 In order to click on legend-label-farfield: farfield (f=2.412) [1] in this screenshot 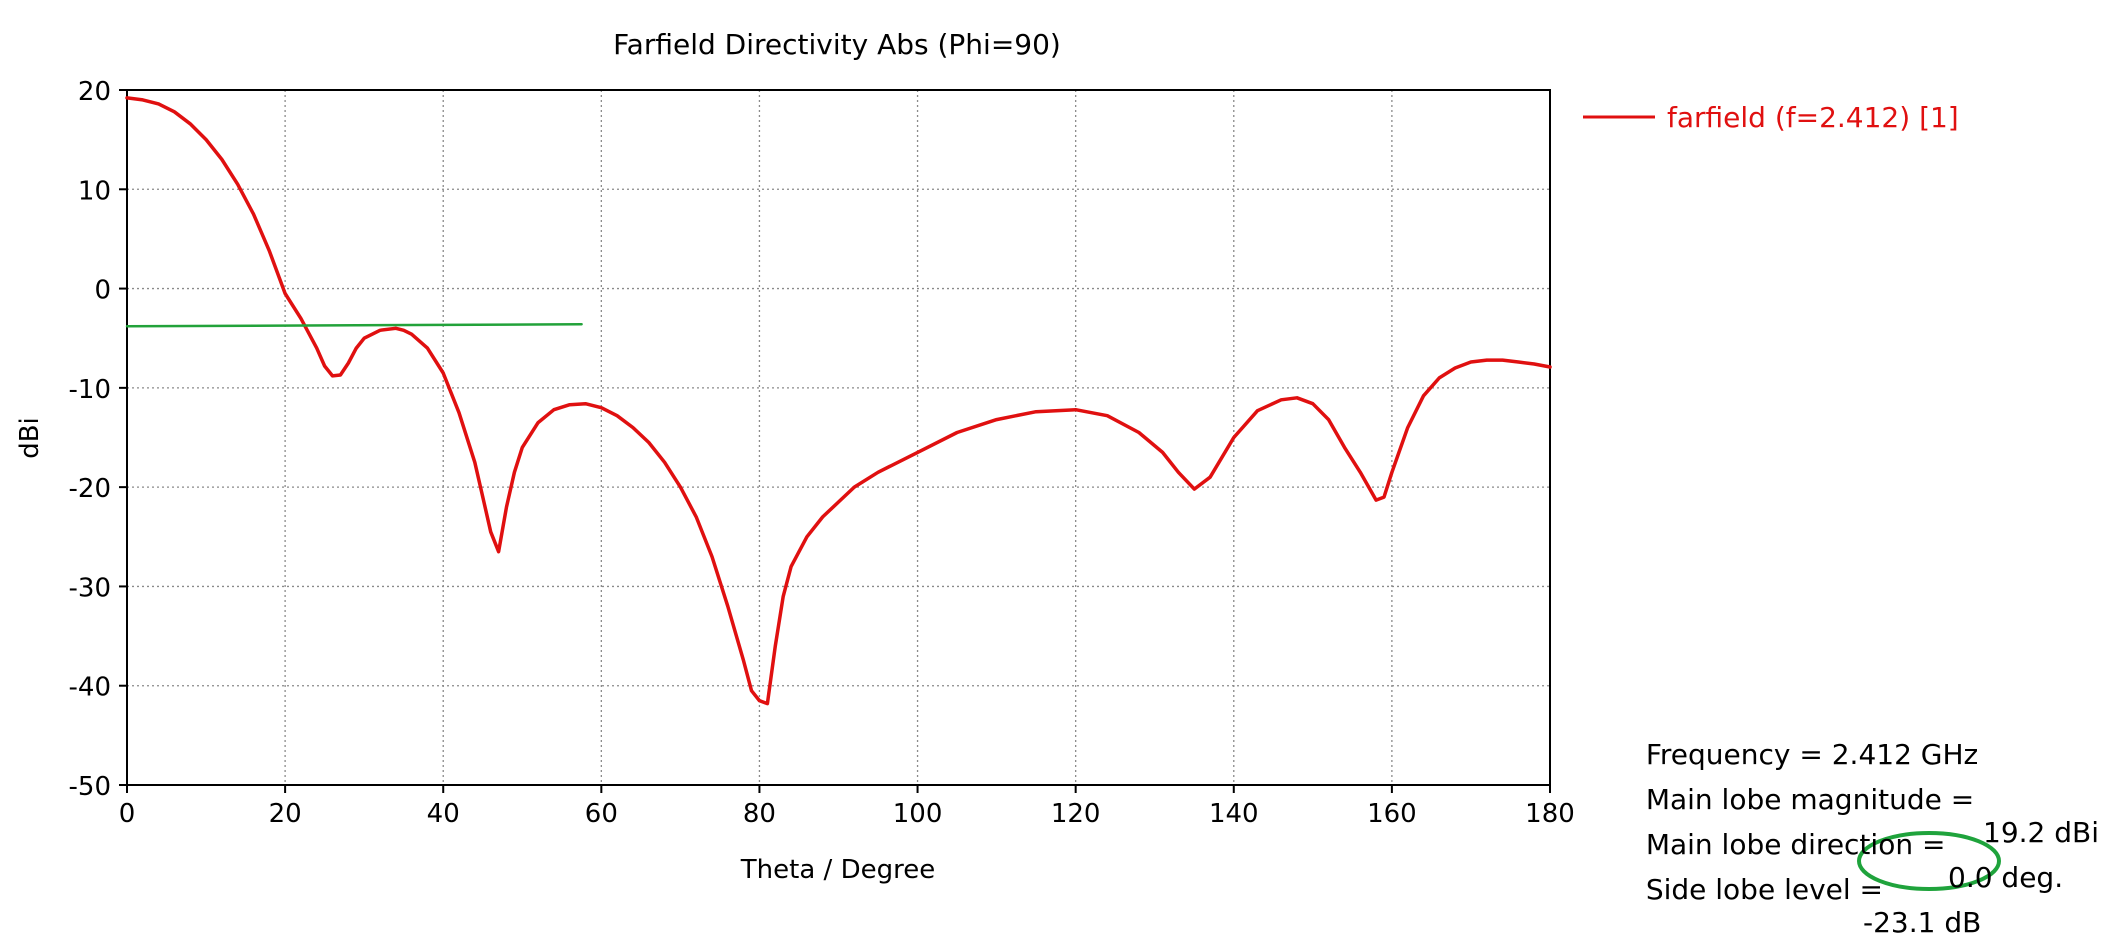, I will do `click(1813, 117)`.